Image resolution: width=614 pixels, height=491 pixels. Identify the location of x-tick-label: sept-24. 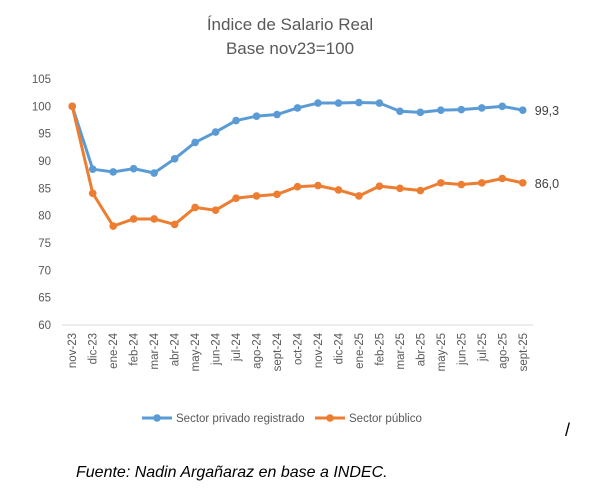
(278, 351).